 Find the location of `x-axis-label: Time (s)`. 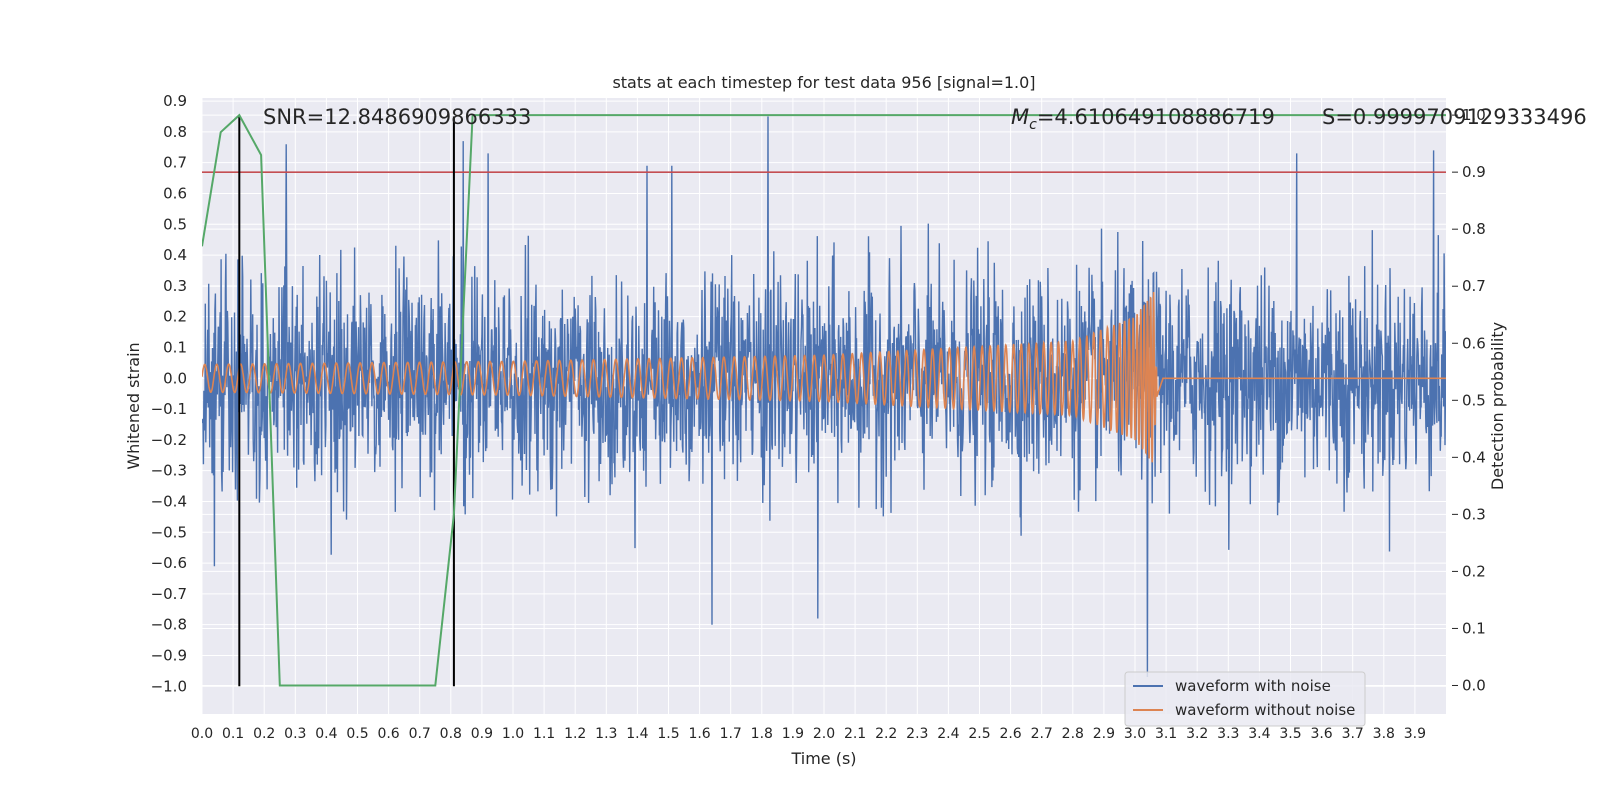

x-axis-label: Time (s) is located at coordinates (823, 758).